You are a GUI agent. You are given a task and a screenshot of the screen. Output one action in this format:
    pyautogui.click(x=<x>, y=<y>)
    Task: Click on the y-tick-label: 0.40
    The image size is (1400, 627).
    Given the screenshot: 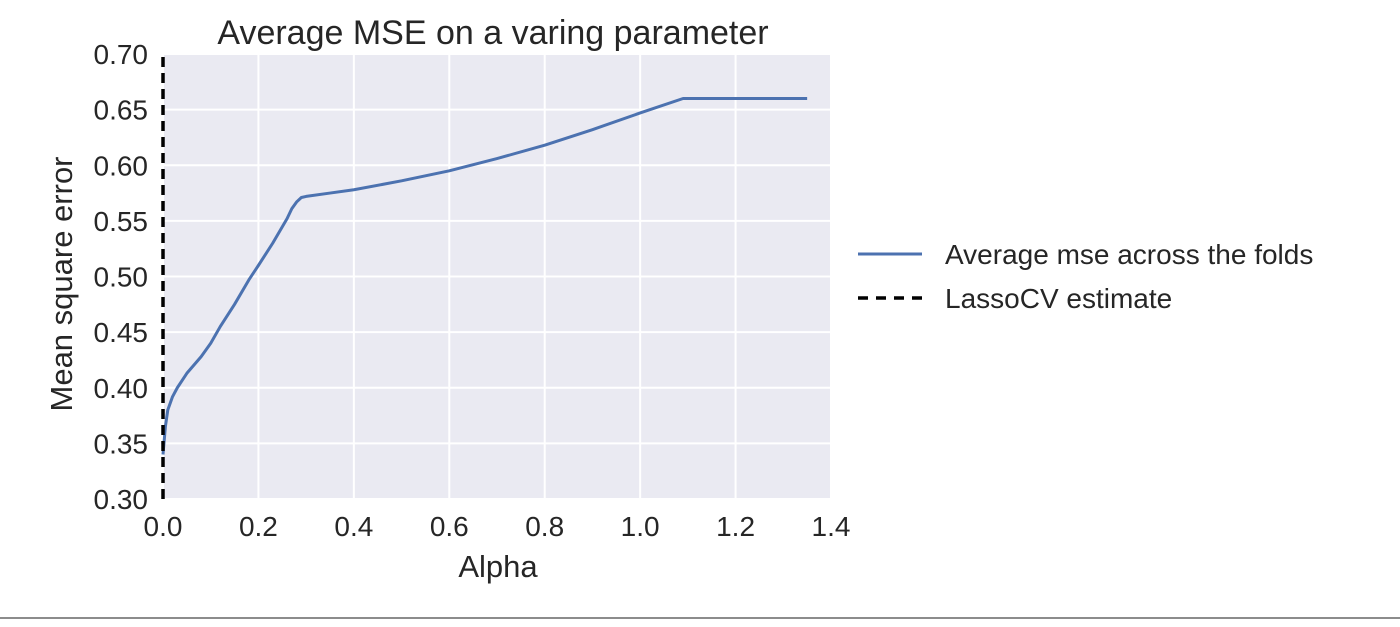 What is the action you would take?
    pyautogui.click(x=121, y=388)
    